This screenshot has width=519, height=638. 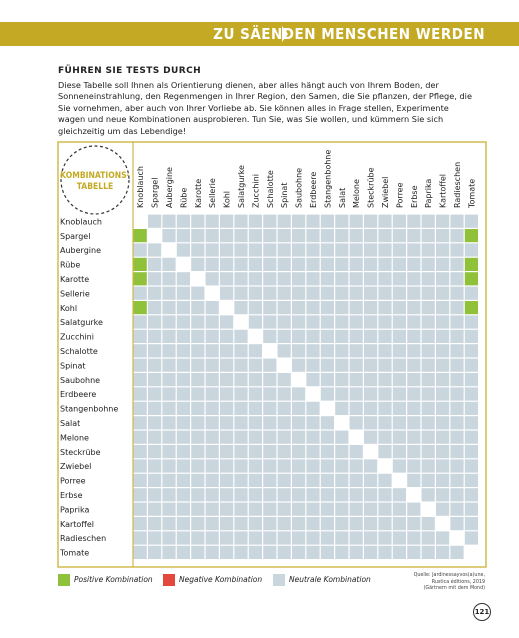 I want to click on column-header: Saubohne, so click(x=299, y=188).